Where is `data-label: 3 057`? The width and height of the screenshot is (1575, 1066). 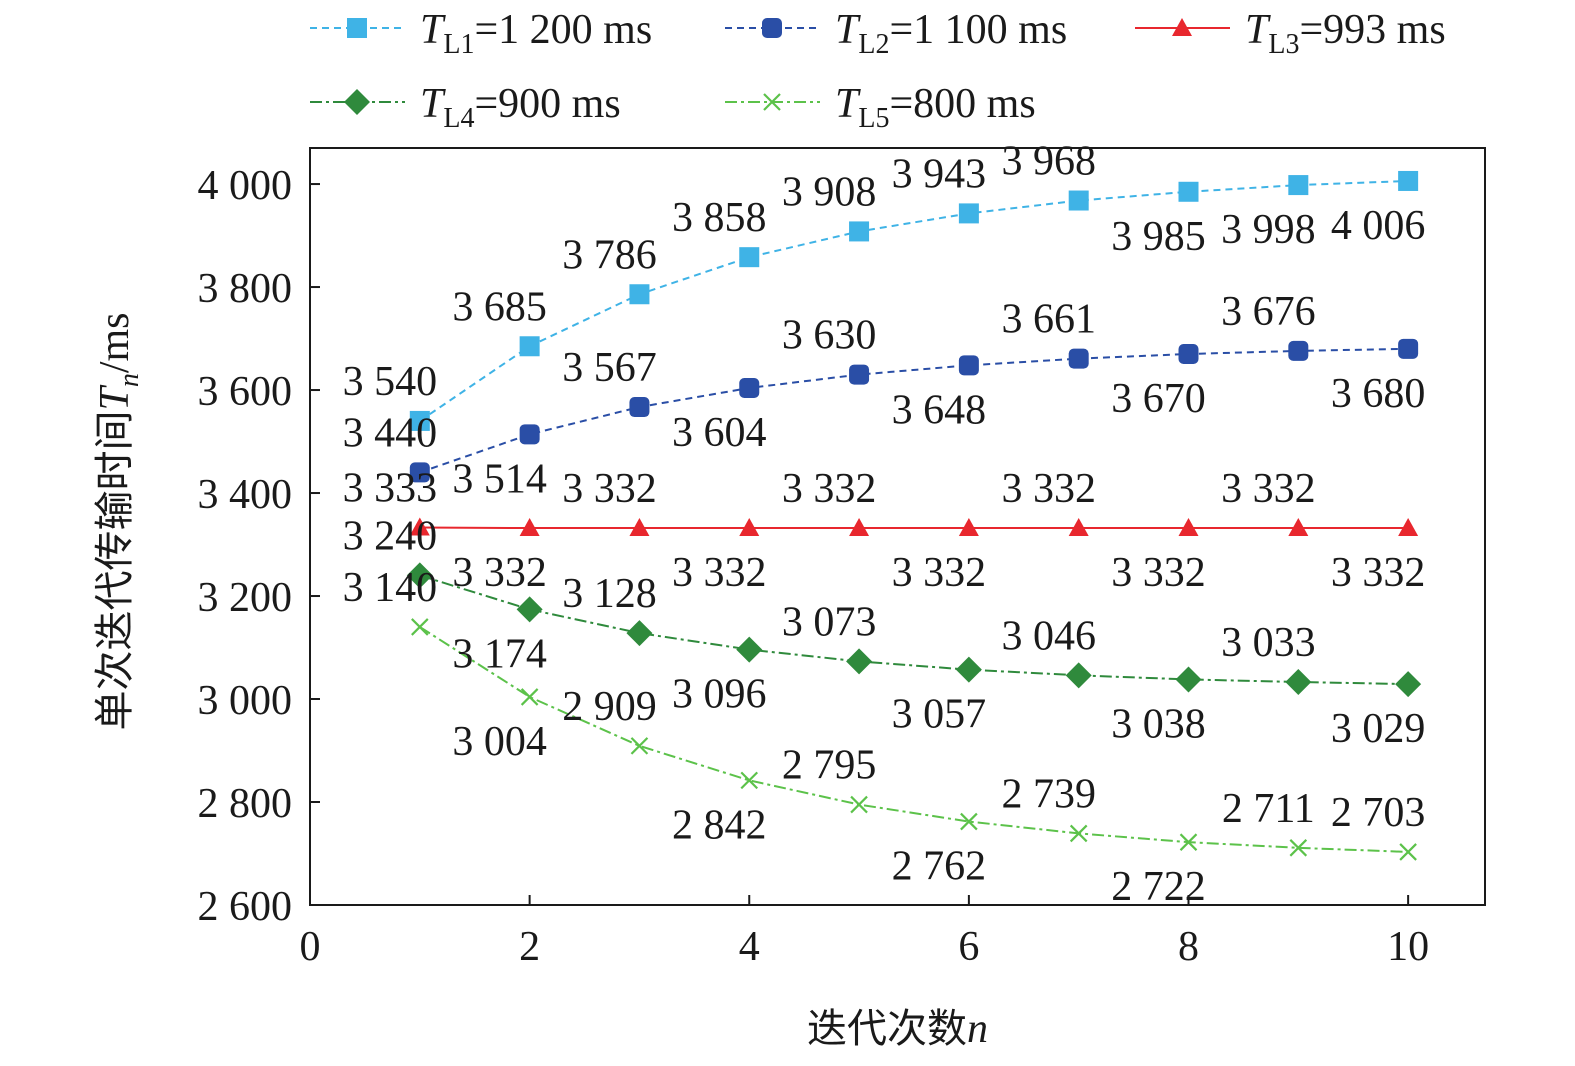
data-label: 3 057 is located at coordinates (939, 715).